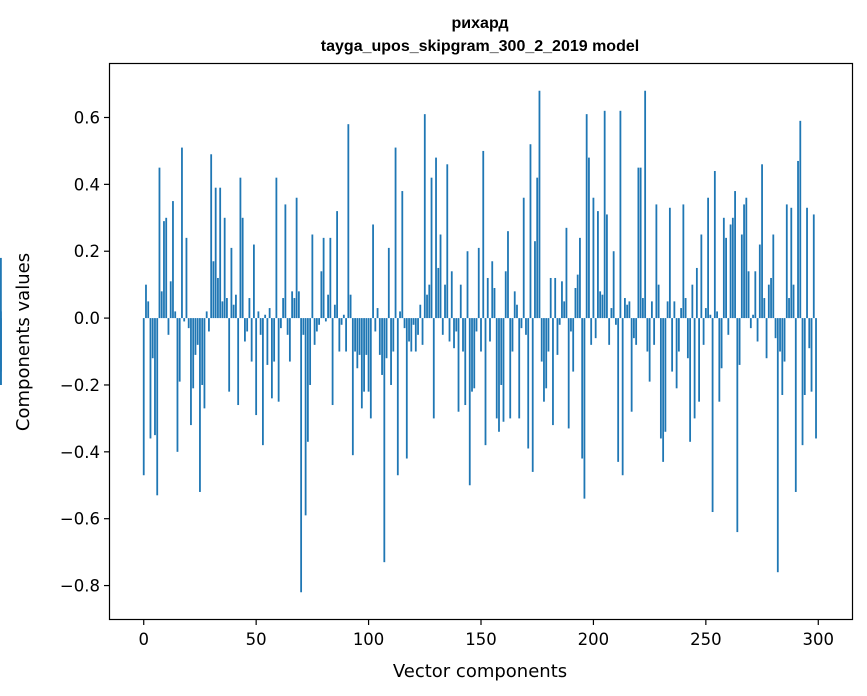 The height and width of the screenshot is (696, 867). I want to click on y-tick-label: −0.2, so click(80, 385).